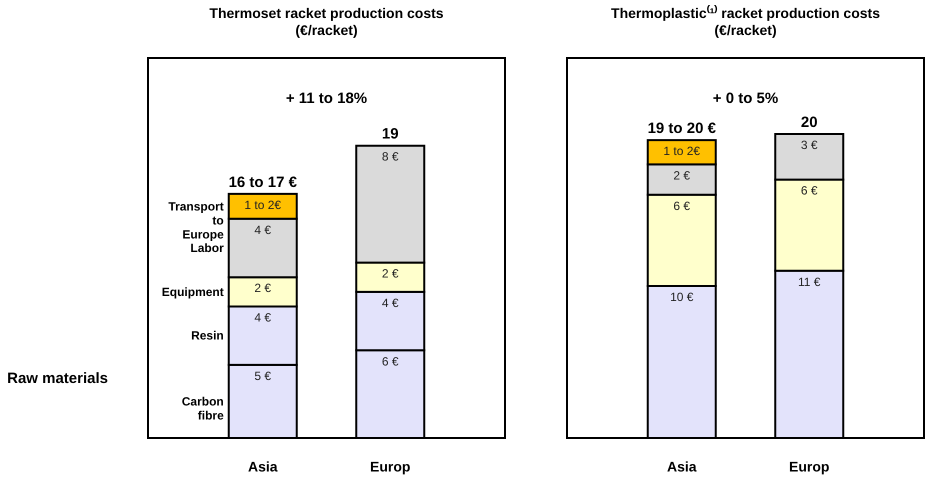 Image resolution: width=944 pixels, height=479 pixels. I want to click on series-label: Resin, so click(207, 335).